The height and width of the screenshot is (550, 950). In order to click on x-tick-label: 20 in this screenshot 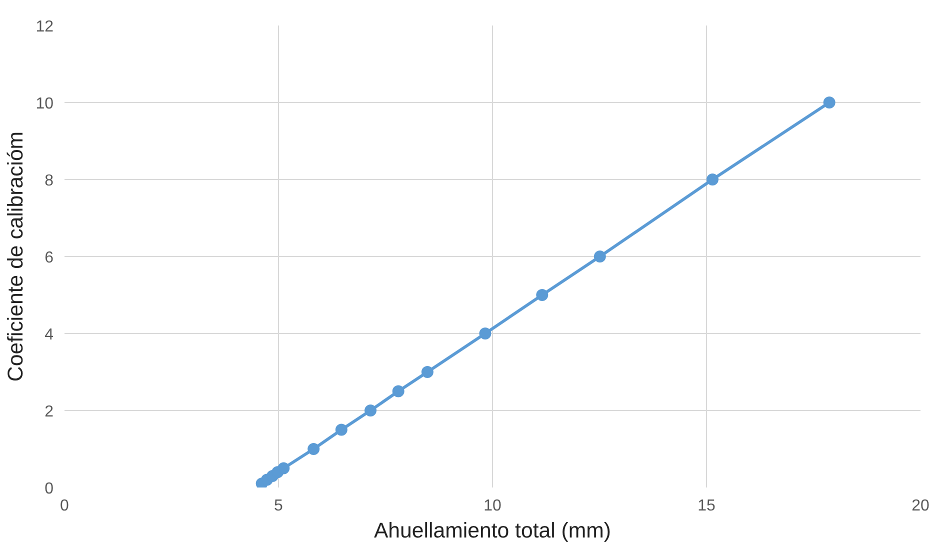, I will do `click(921, 506)`.